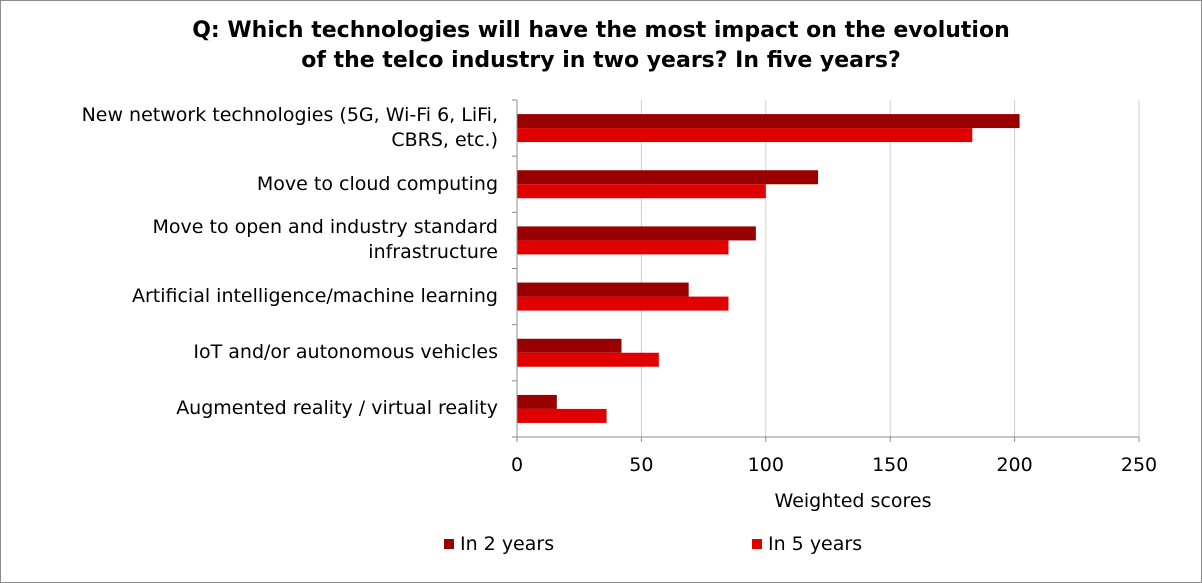 The height and width of the screenshot is (583, 1202). Describe the element at coordinates (433, 252) in the screenshot. I see `category-label-line: infrastructure` at that location.